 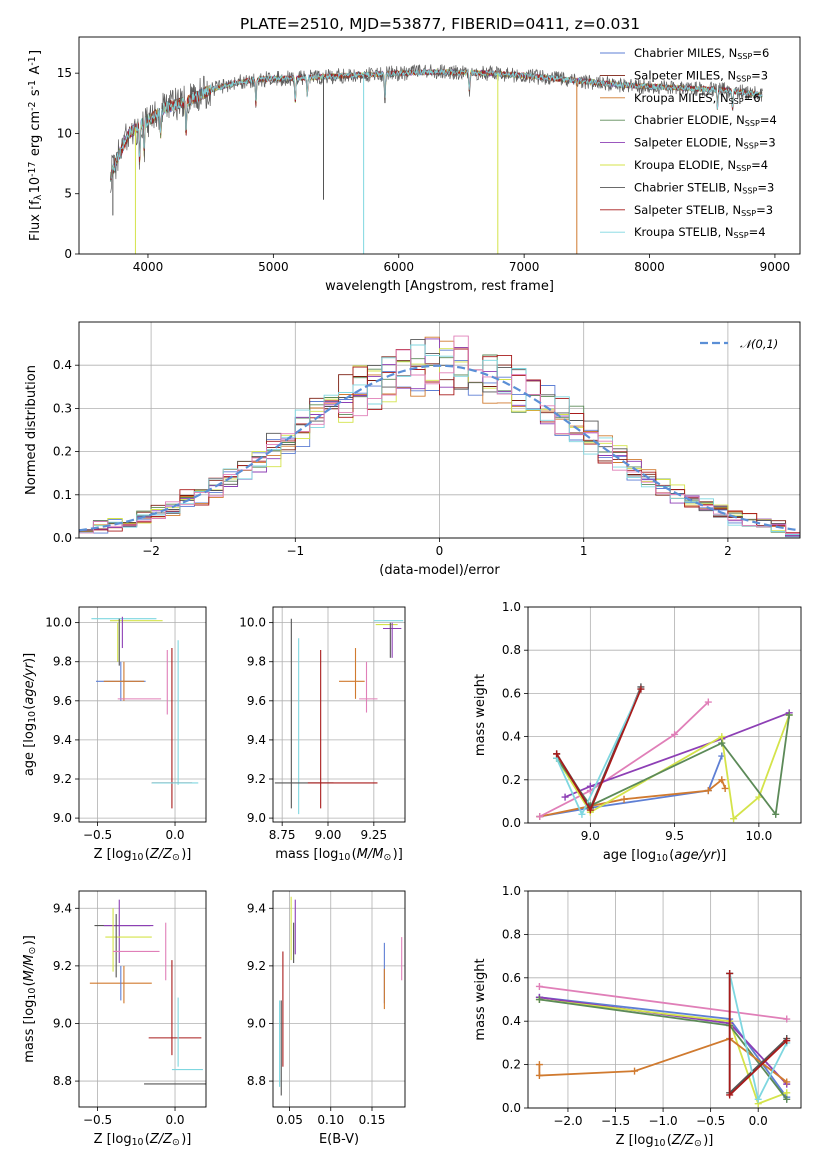 I want to click on y-tick-label: 9.8, so click(x=62, y=662).